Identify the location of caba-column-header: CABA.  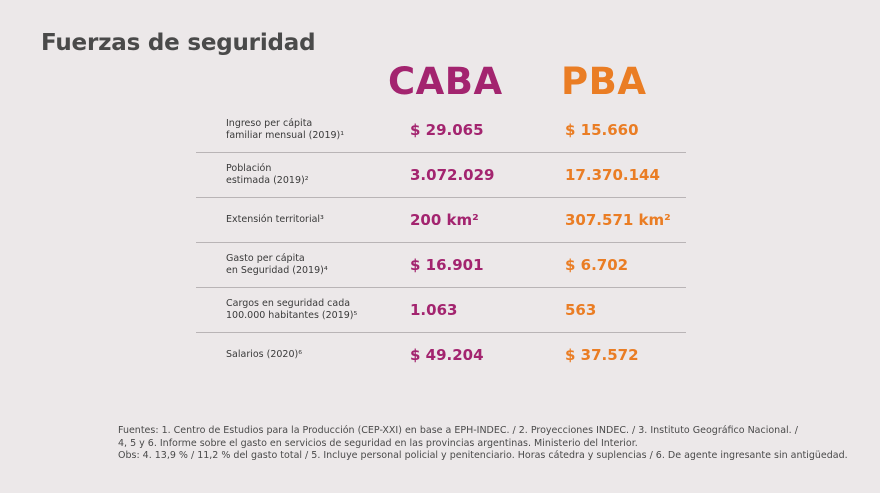
(445, 81).